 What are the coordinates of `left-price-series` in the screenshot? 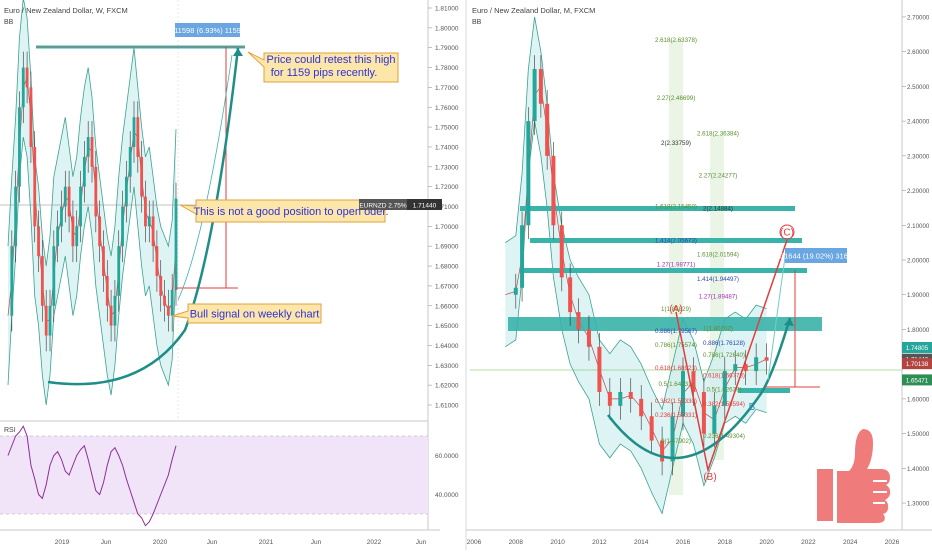 It's located at (94, 201).